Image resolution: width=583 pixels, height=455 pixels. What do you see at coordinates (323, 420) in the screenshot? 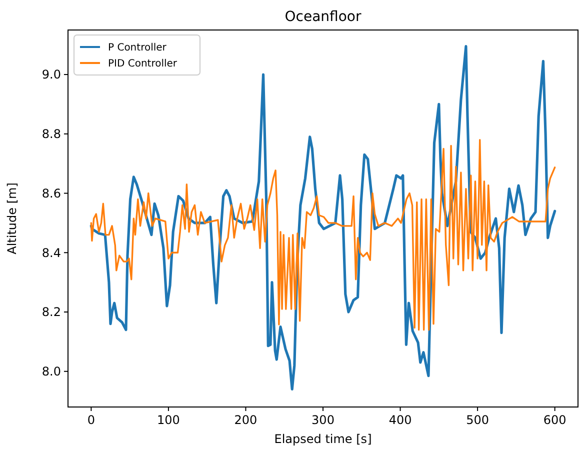
I see `x-tick-label: 300` at bounding box center [323, 420].